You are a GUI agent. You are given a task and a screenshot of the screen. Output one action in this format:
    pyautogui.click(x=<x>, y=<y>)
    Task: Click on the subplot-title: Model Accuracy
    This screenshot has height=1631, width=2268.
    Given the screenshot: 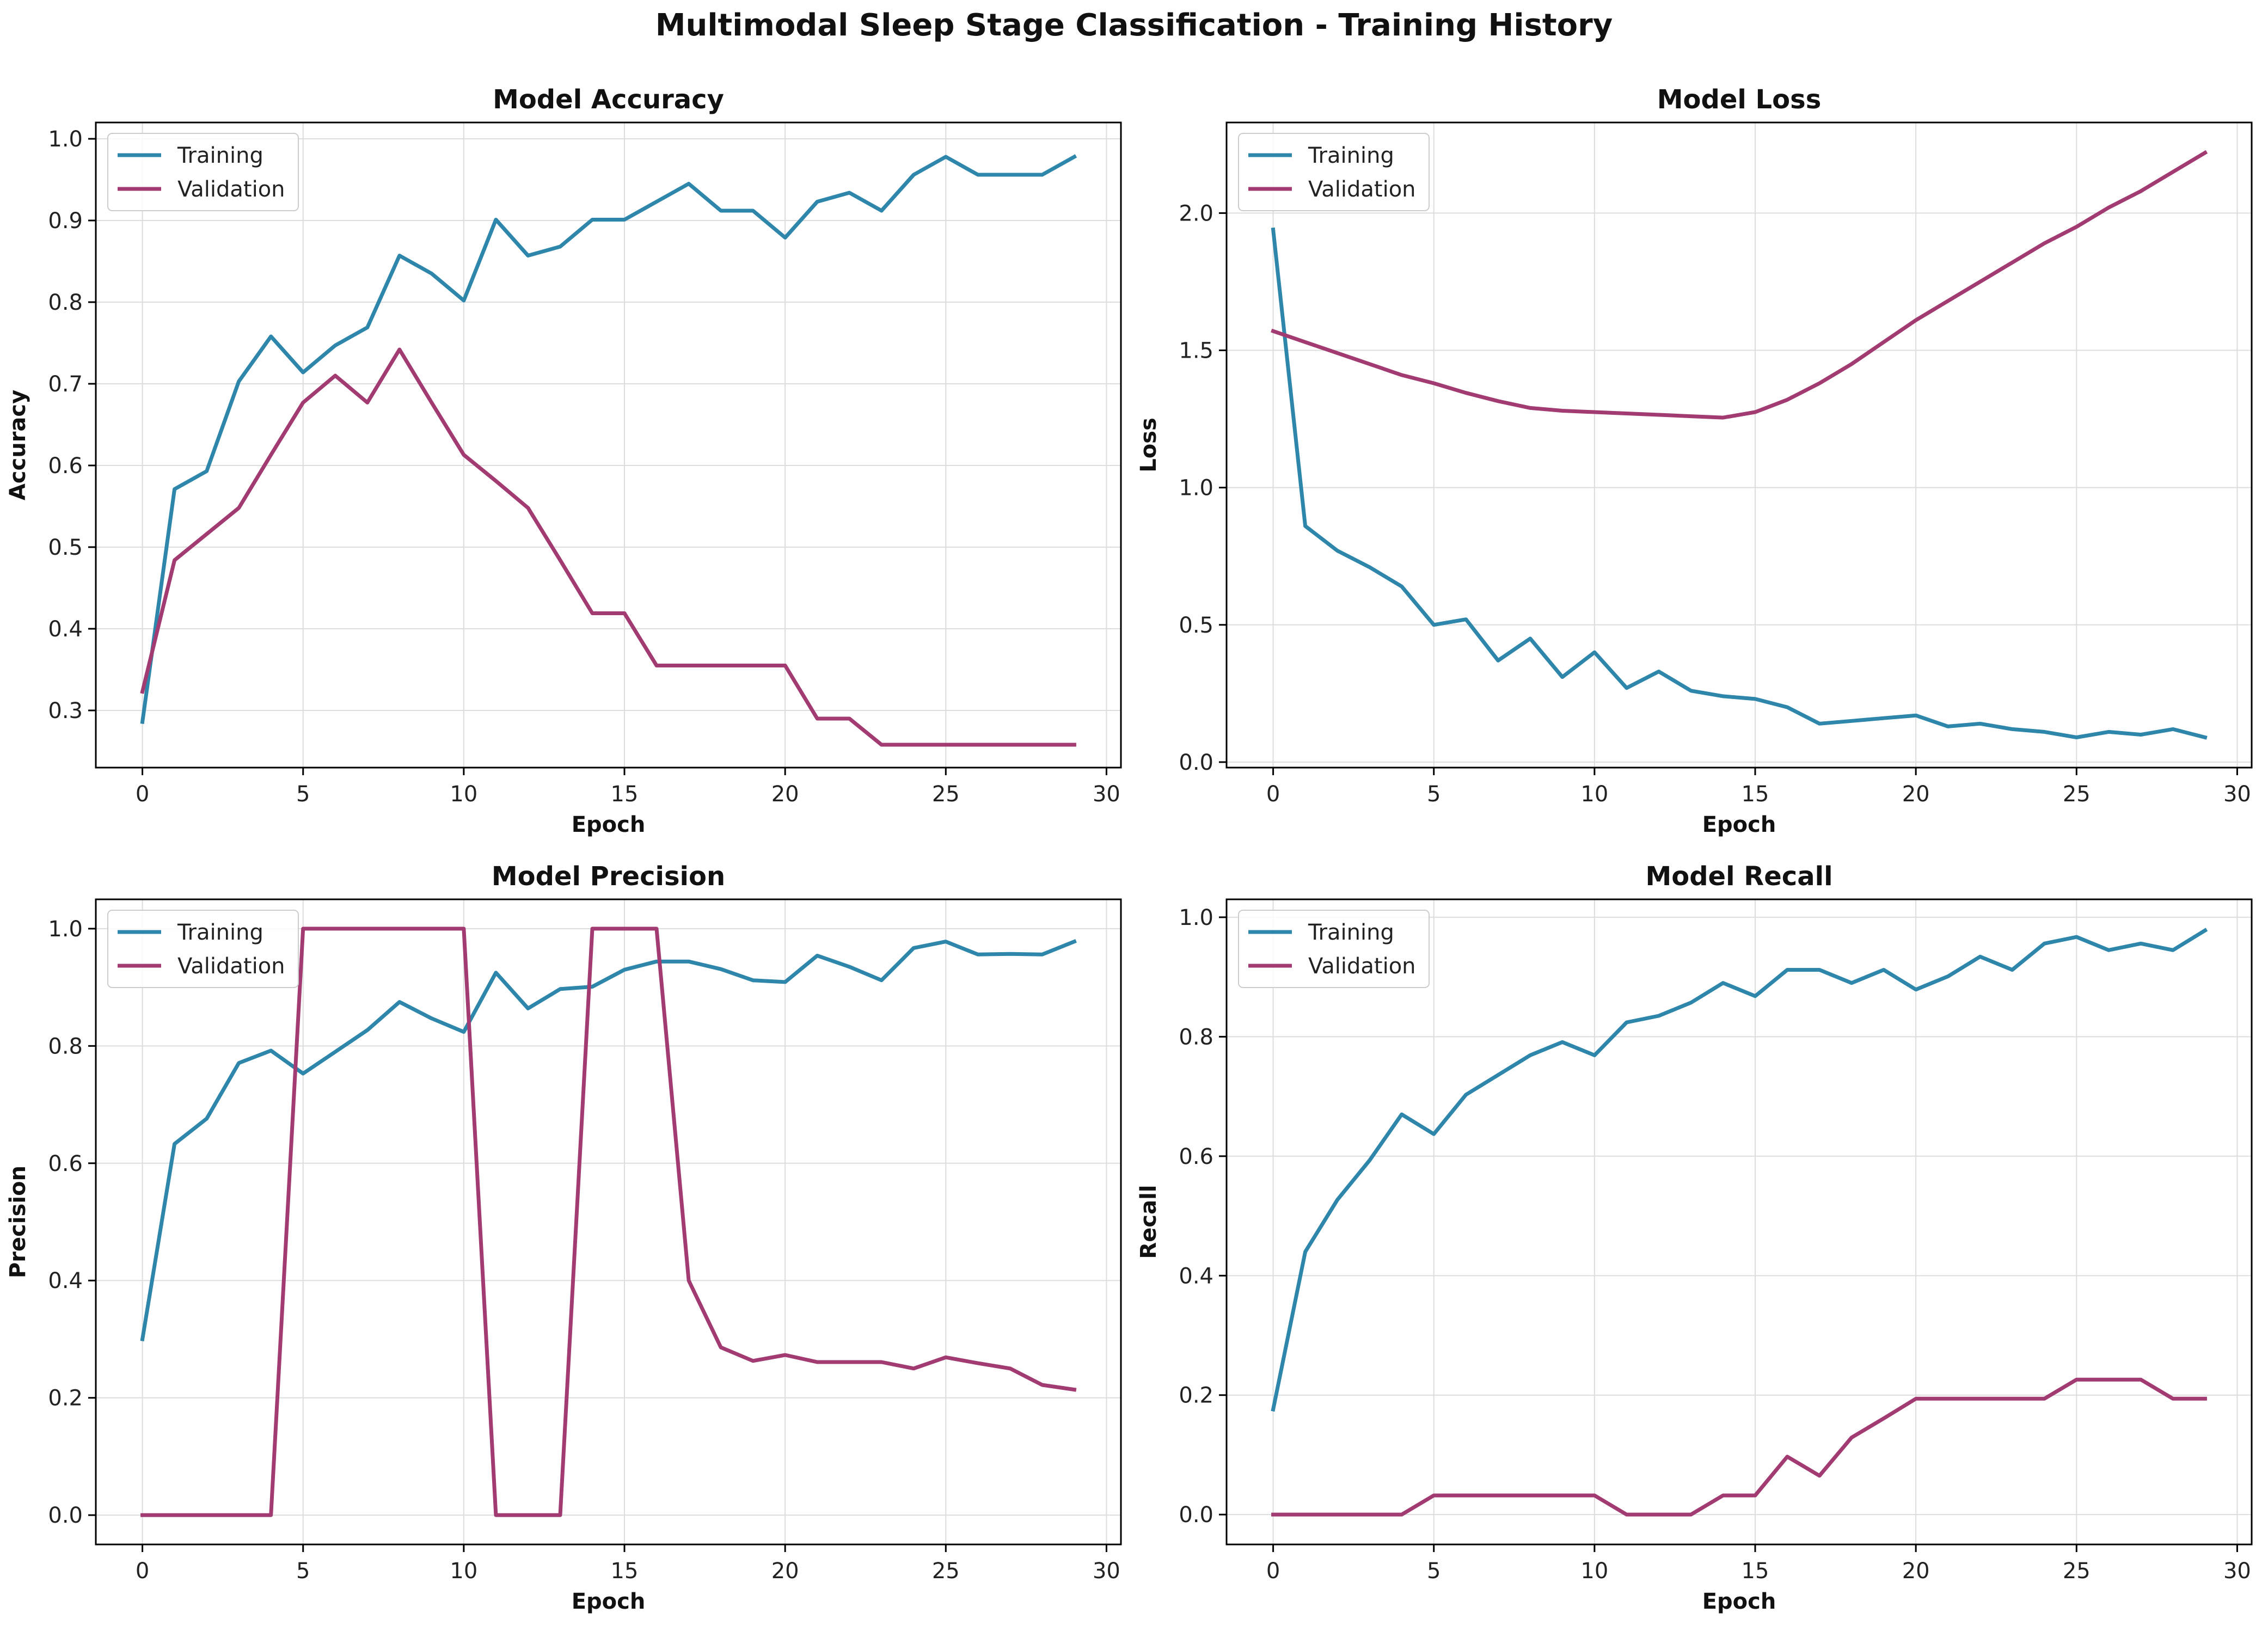 What is the action you would take?
    pyautogui.click(x=608, y=99)
    